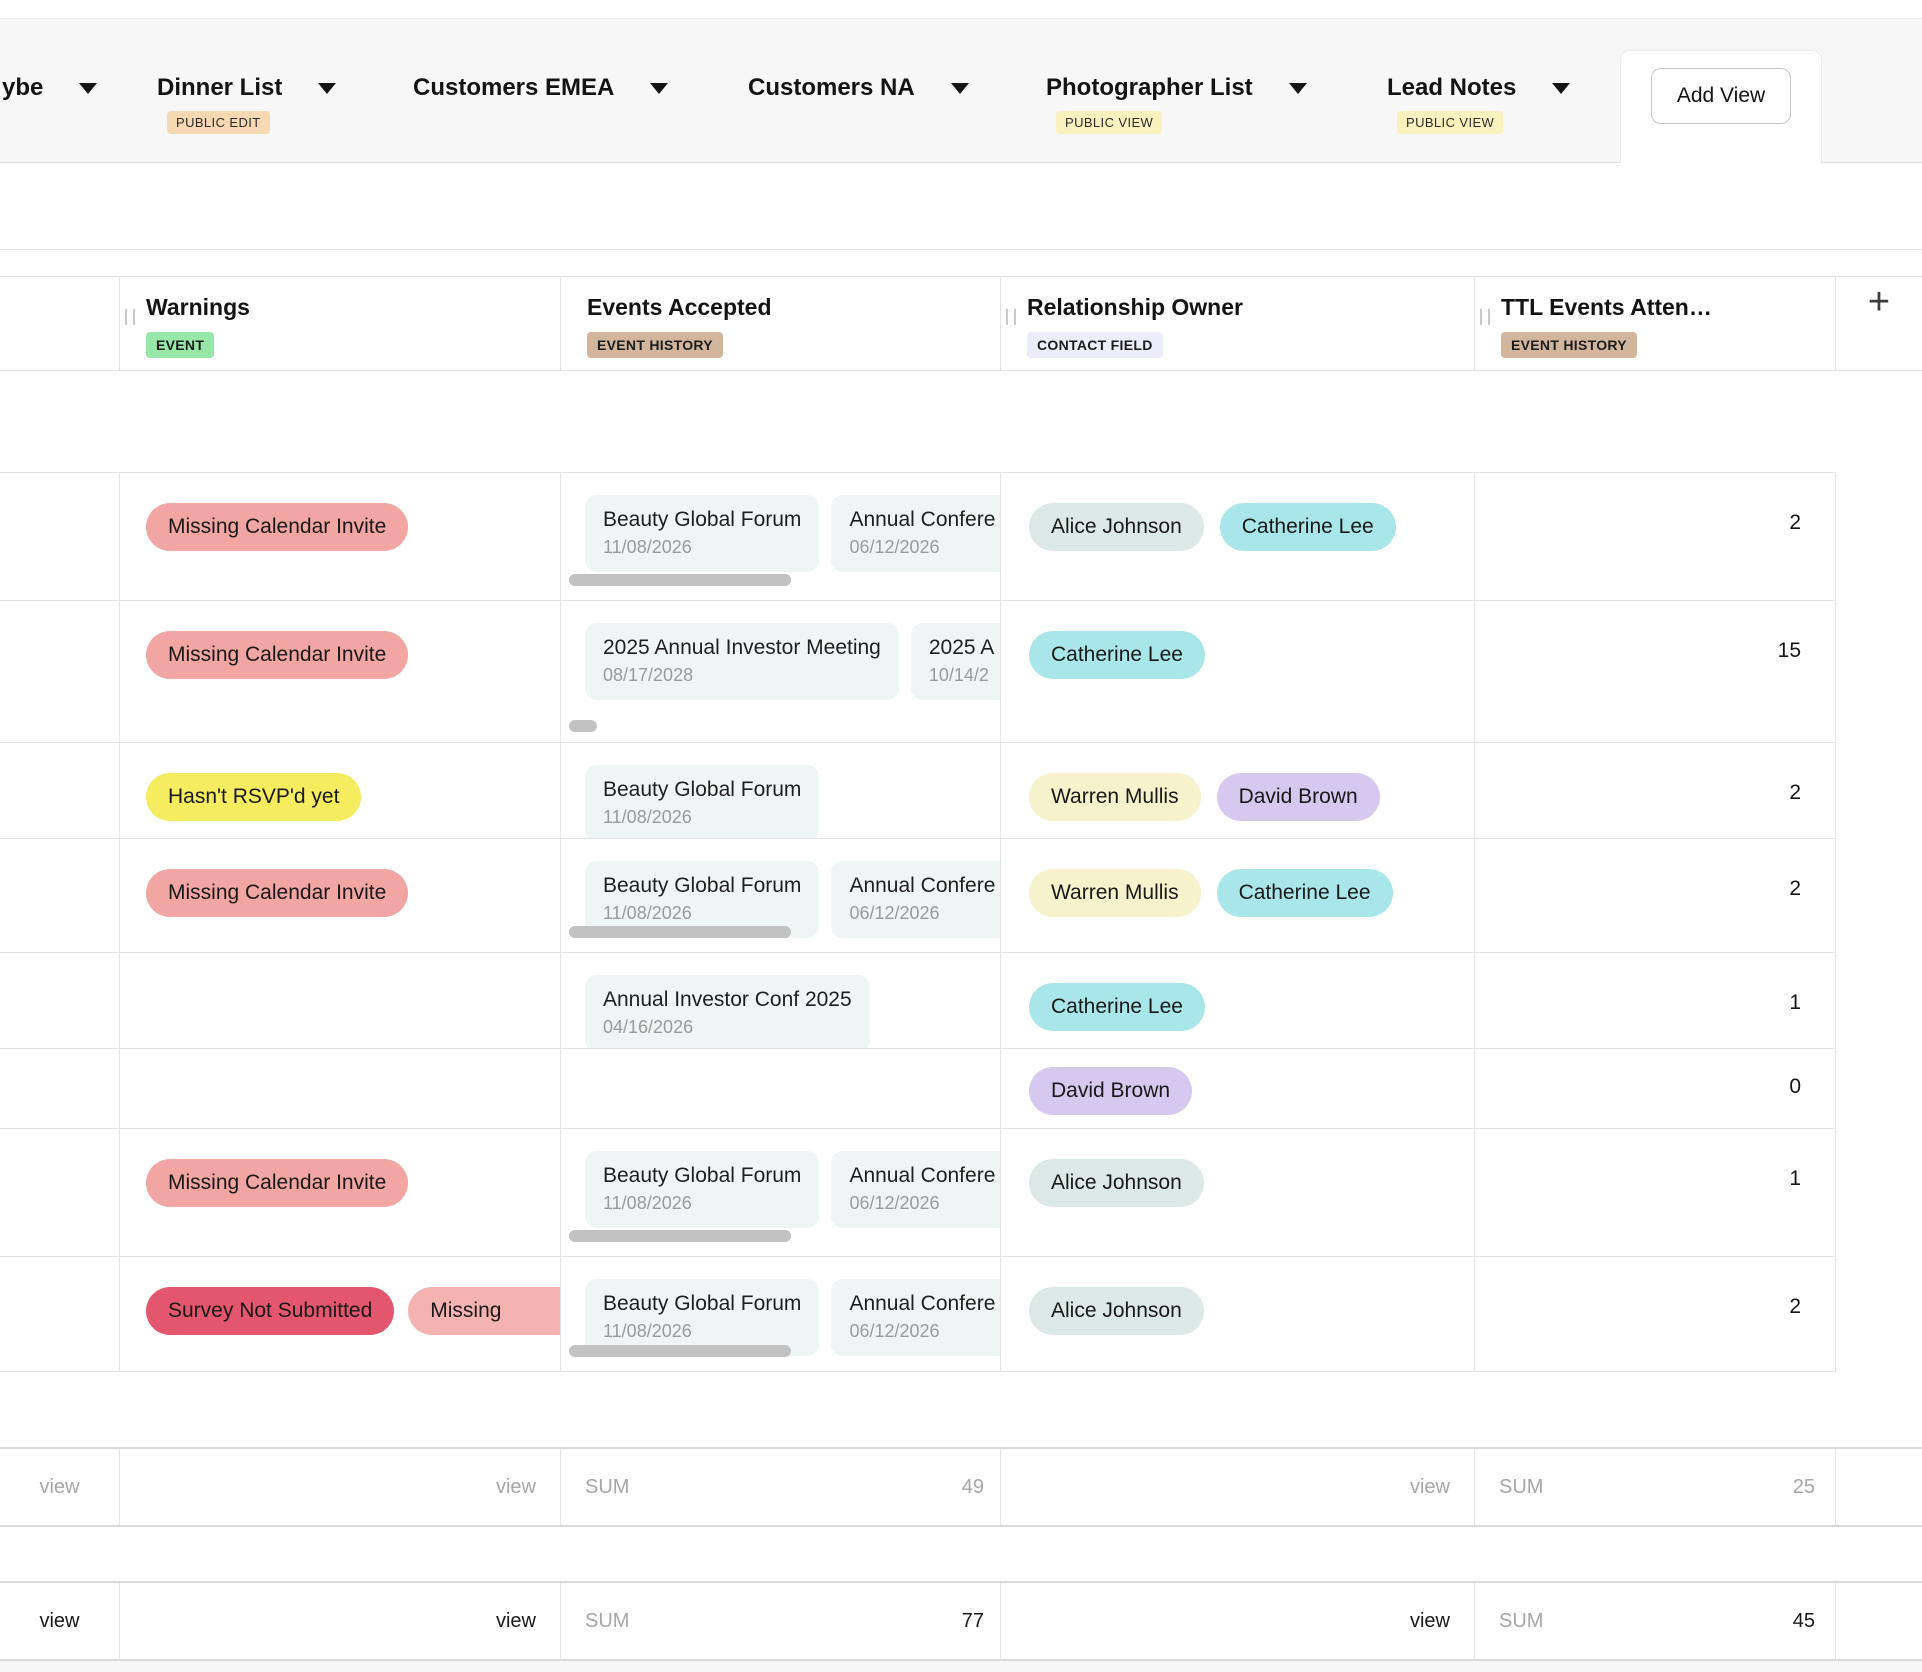  What do you see at coordinates (1176, 104) in the screenshot?
I see `tab-photographer-list: Photographer List PUBLIC VIEW` at bounding box center [1176, 104].